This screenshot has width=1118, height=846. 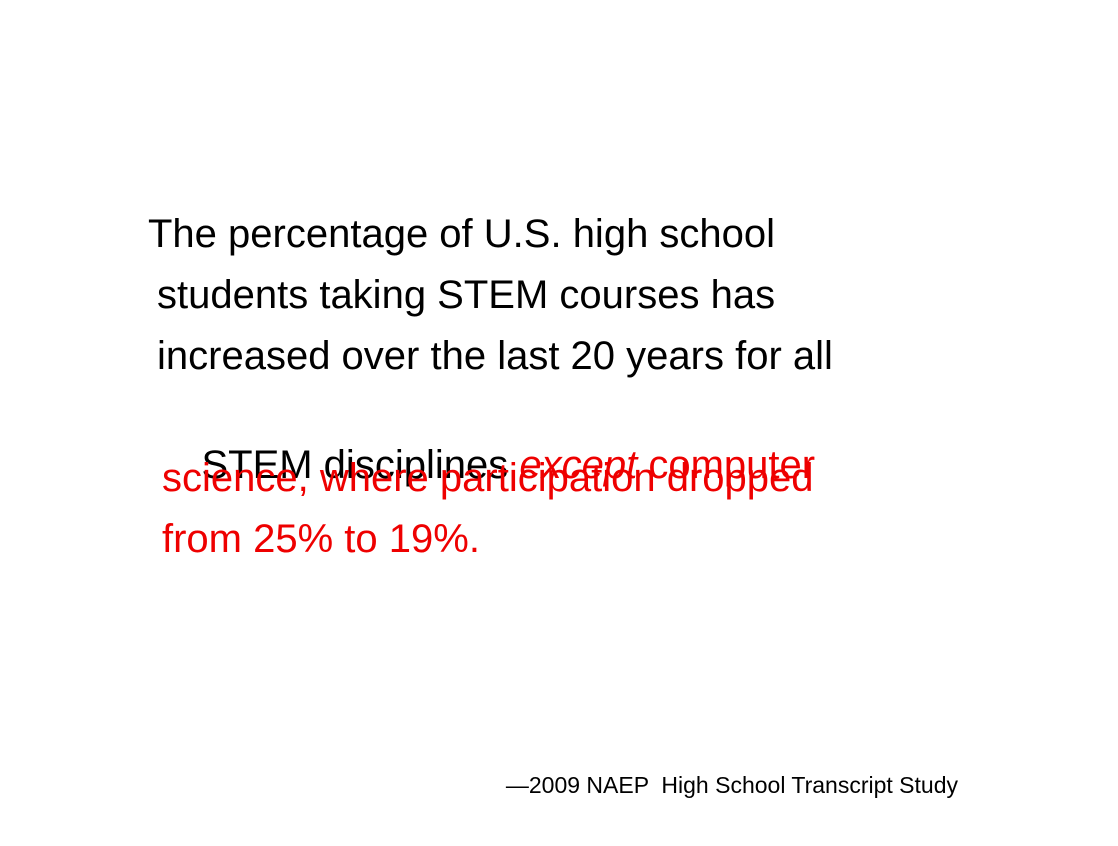 I want to click on quote-line: students taking STEM courses has, so click(x=466, y=295).